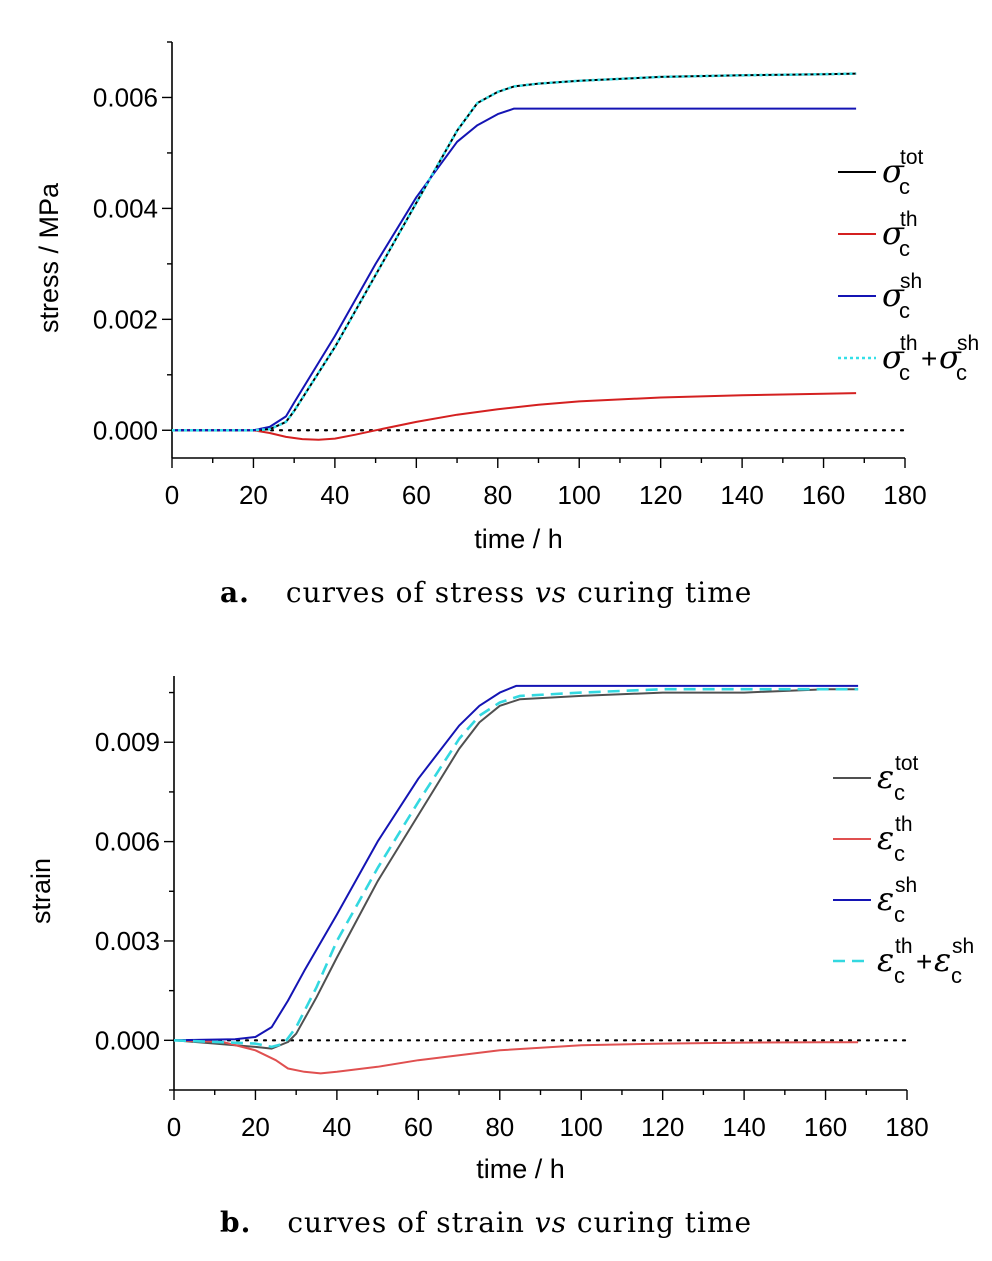 The image size is (992, 1261). Describe the element at coordinates (878, 234) in the screenshot. I see `legend-item: σc th` at that location.